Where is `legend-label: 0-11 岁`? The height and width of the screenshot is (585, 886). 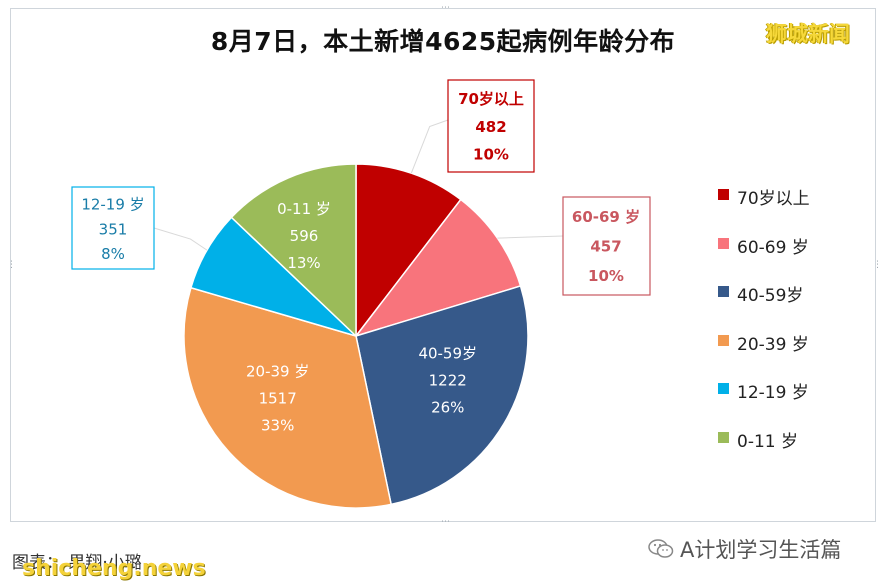 legend-label: 0-11 岁 is located at coordinates (767, 441).